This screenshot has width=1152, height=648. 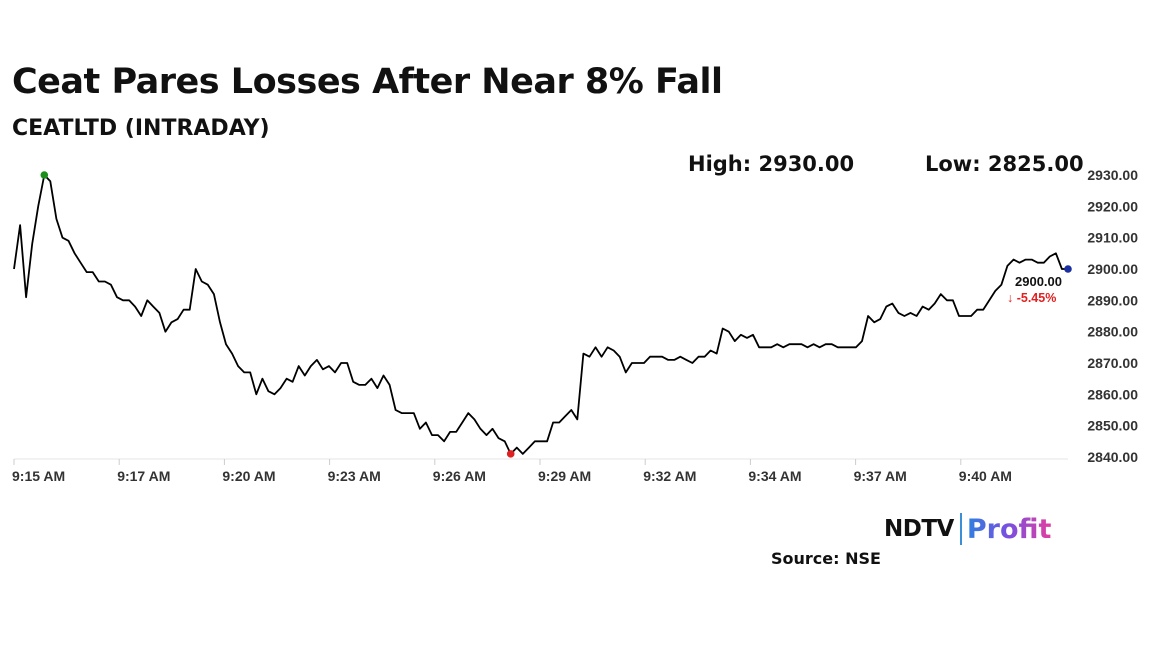 I want to click on x-tick-label: 9:37 AM, so click(x=880, y=476).